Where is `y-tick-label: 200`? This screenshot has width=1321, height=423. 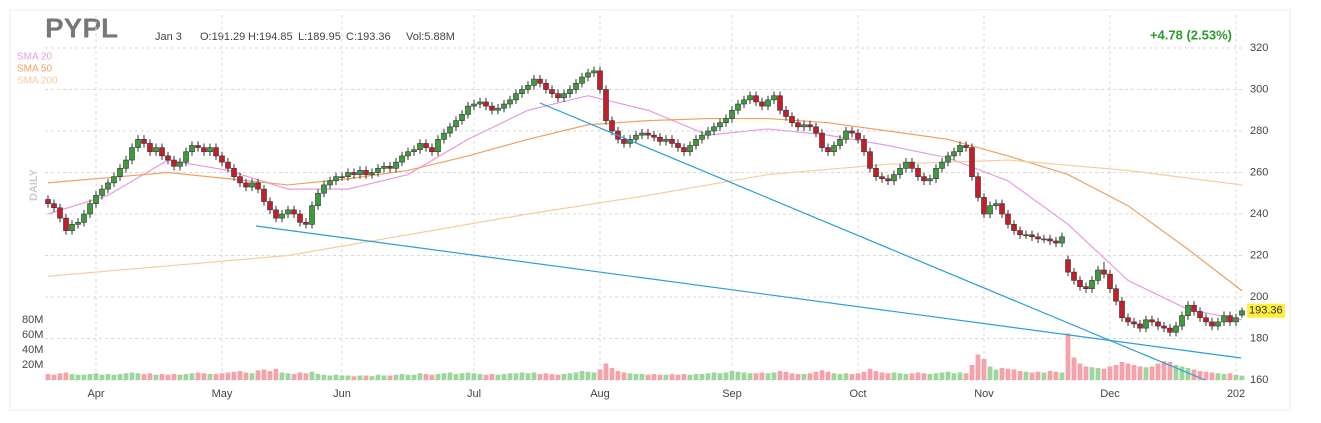
y-tick-label: 200 is located at coordinates (1259, 297).